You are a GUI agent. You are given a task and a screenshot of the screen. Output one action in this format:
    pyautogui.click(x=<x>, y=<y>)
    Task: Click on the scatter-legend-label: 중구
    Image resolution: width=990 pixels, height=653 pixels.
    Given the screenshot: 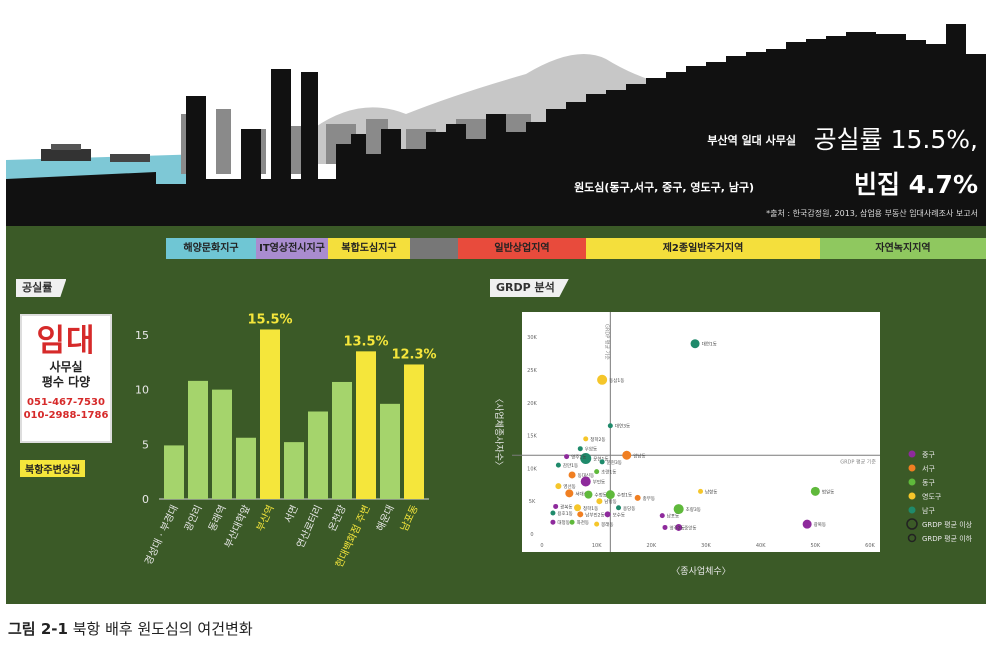 What is the action you would take?
    pyautogui.click(x=928, y=455)
    